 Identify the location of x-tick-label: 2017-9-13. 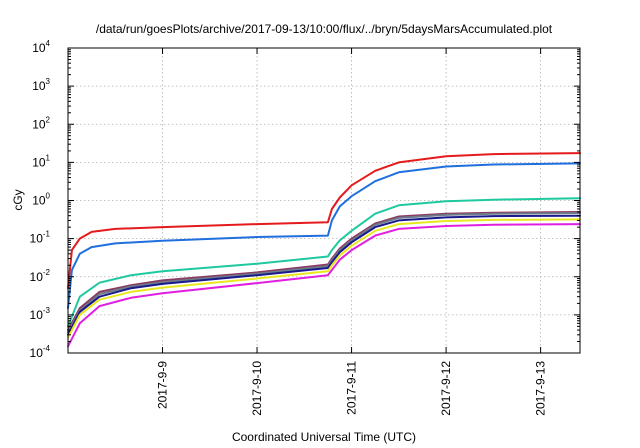
(541, 388).